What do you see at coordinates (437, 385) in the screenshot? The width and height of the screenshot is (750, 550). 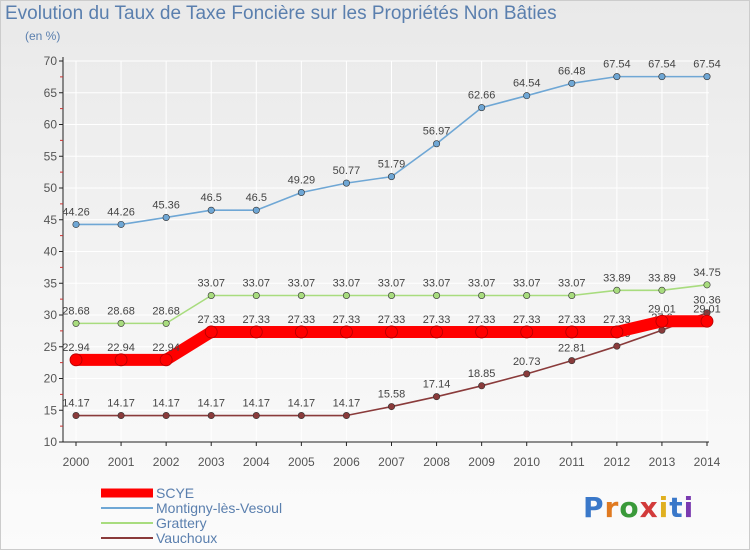 I see `data-label: 17.14` at bounding box center [437, 385].